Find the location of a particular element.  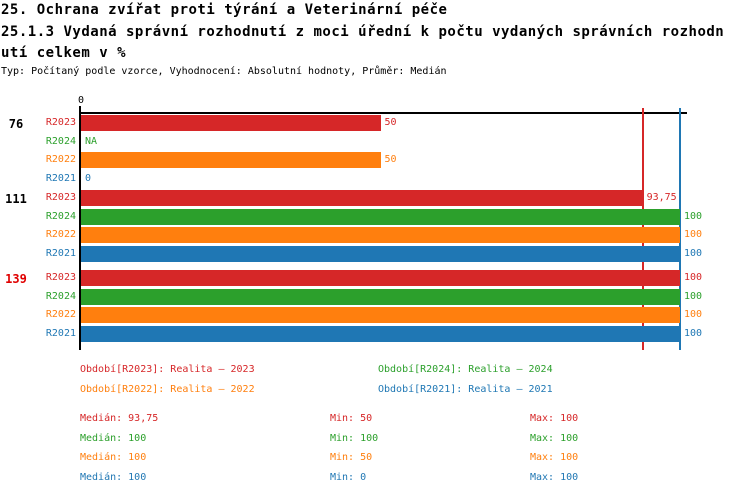

stat-median-R2021: Medián: 100 is located at coordinates (113, 478).